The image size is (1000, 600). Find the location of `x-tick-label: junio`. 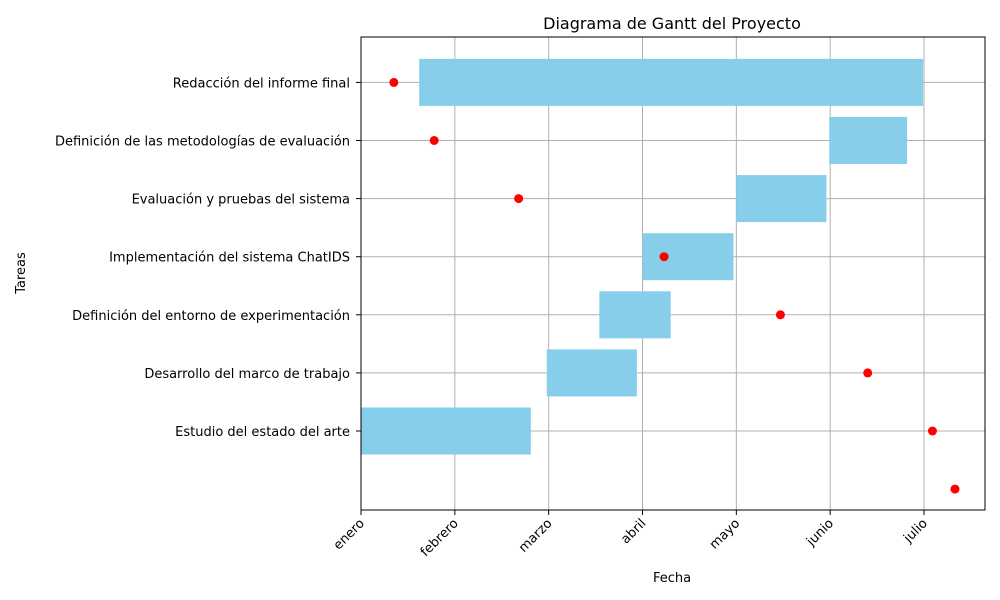

x-tick-label: junio is located at coordinates (820, 533).